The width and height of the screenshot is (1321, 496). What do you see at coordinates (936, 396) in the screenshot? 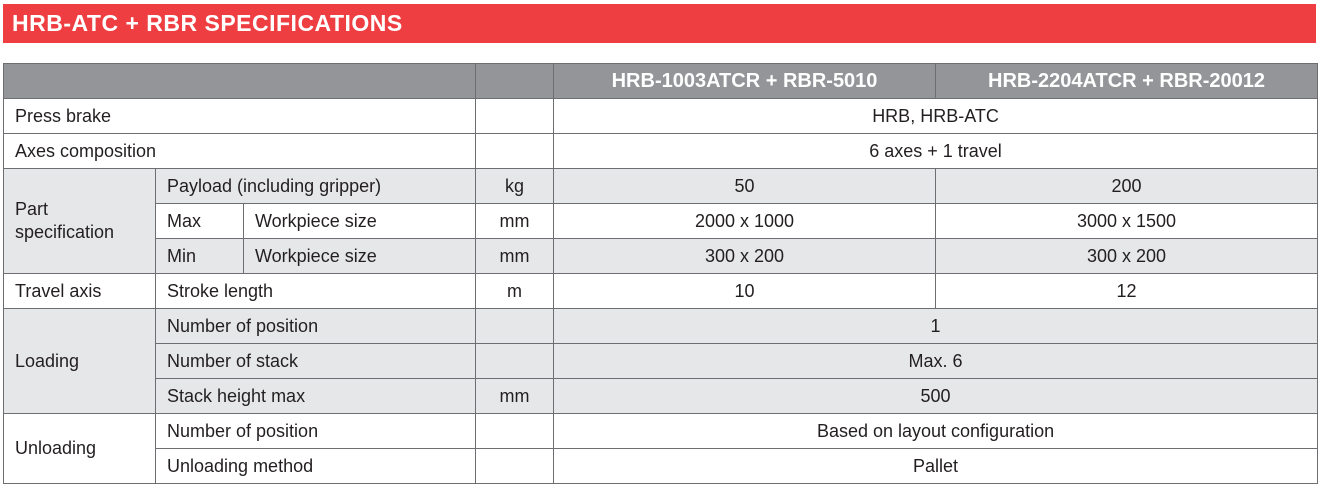
I see `value-cell: 500` at bounding box center [936, 396].